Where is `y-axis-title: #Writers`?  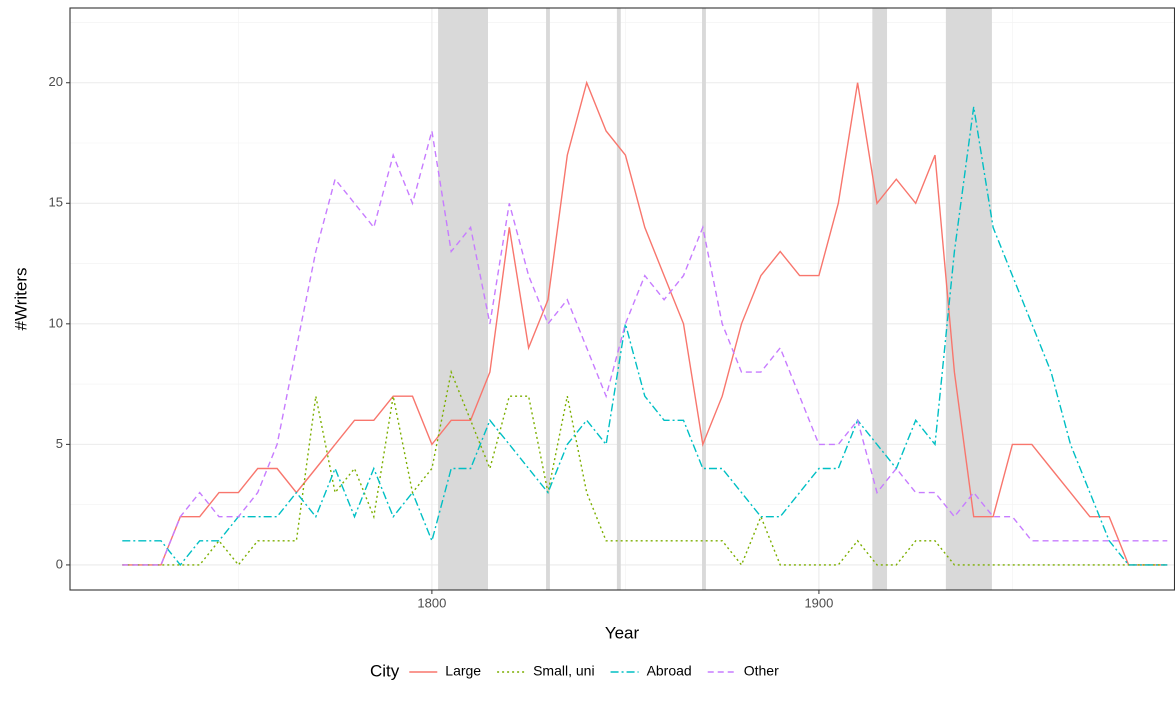 y-axis-title: #Writers is located at coordinates (20, 299).